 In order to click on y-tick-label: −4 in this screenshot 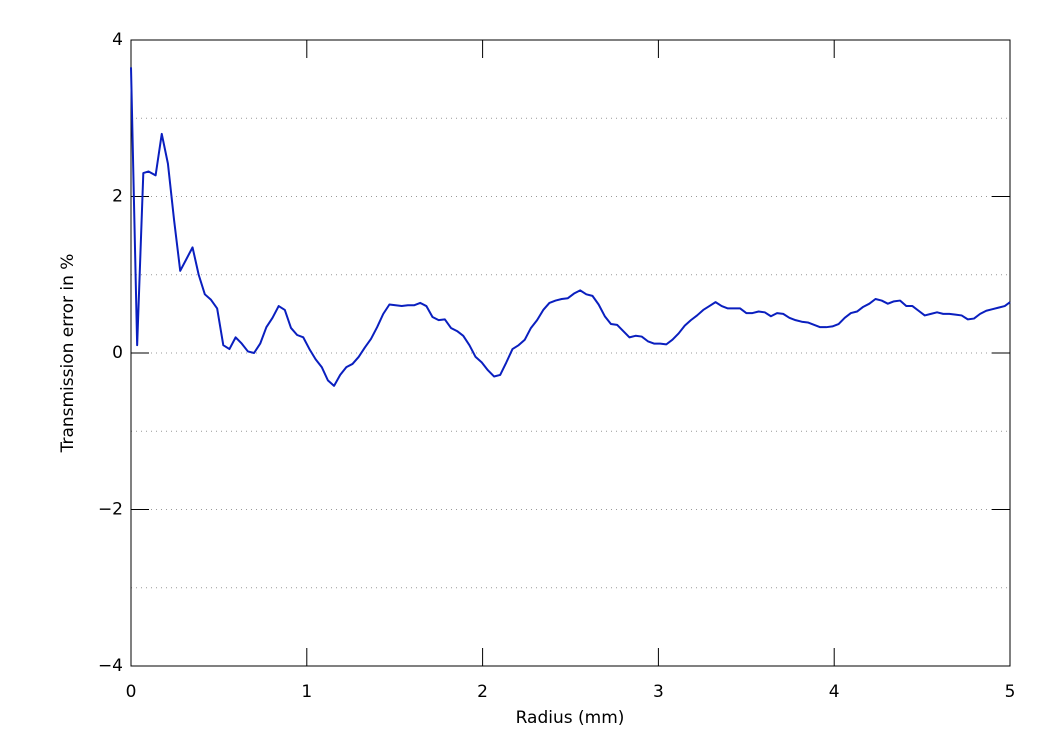, I will do `click(110, 666)`.